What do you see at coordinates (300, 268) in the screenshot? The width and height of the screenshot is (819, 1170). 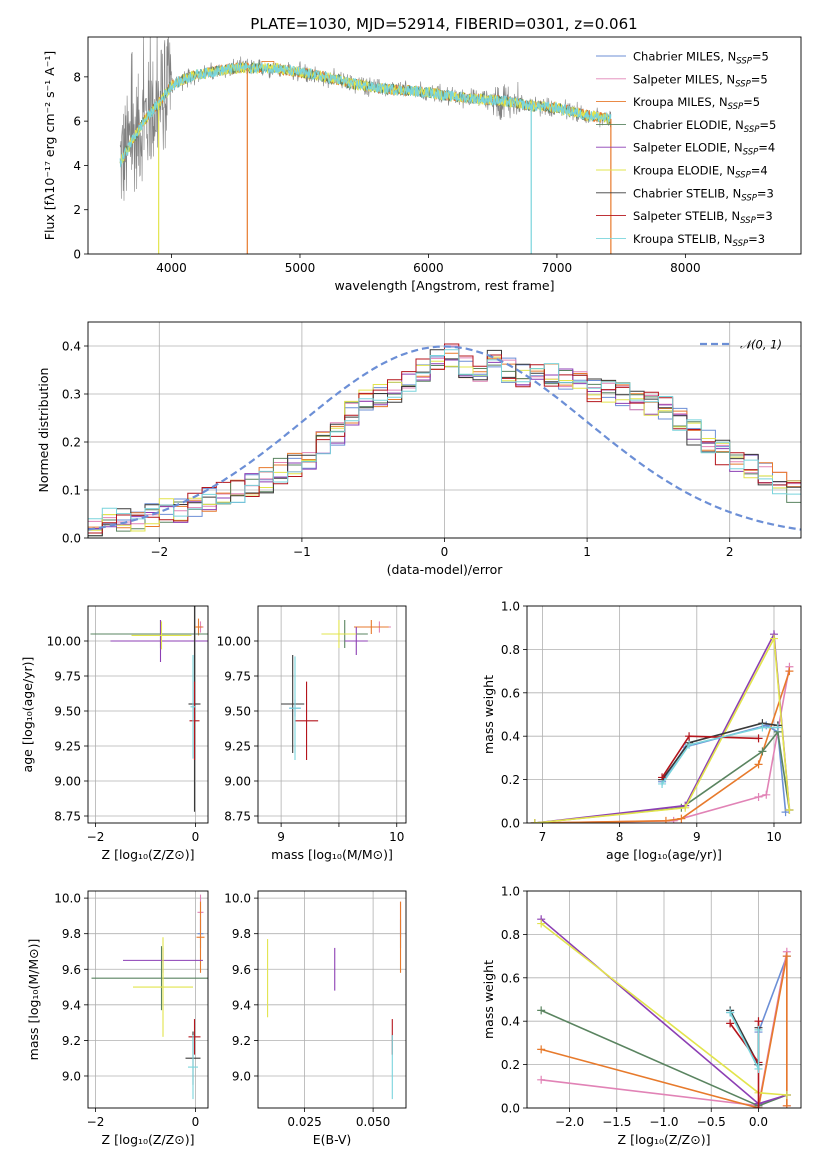 I see `spectrum-xtick-label: 5000` at bounding box center [300, 268].